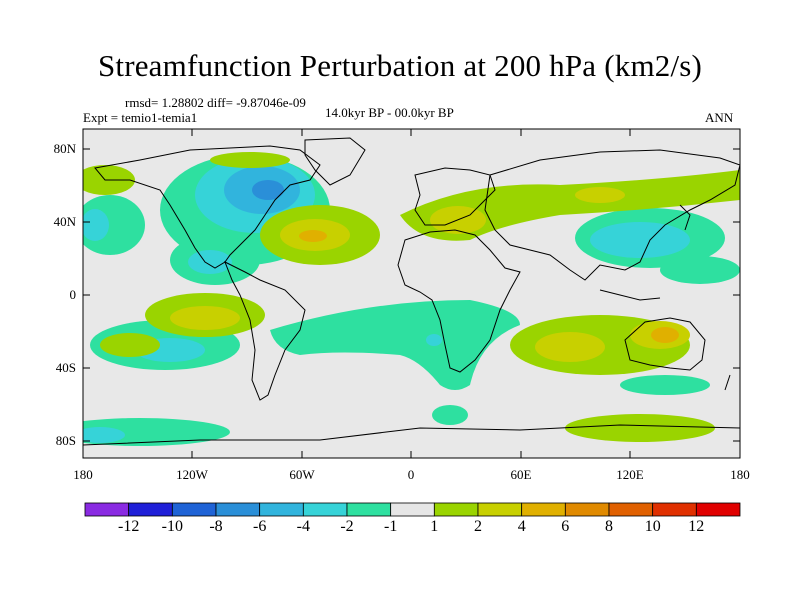 The width and height of the screenshot is (800, 600). What do you see at coordinates (65, 440) in the screenshot?
I see `y-tick-label: 80S` at bounding box center [65, 440].